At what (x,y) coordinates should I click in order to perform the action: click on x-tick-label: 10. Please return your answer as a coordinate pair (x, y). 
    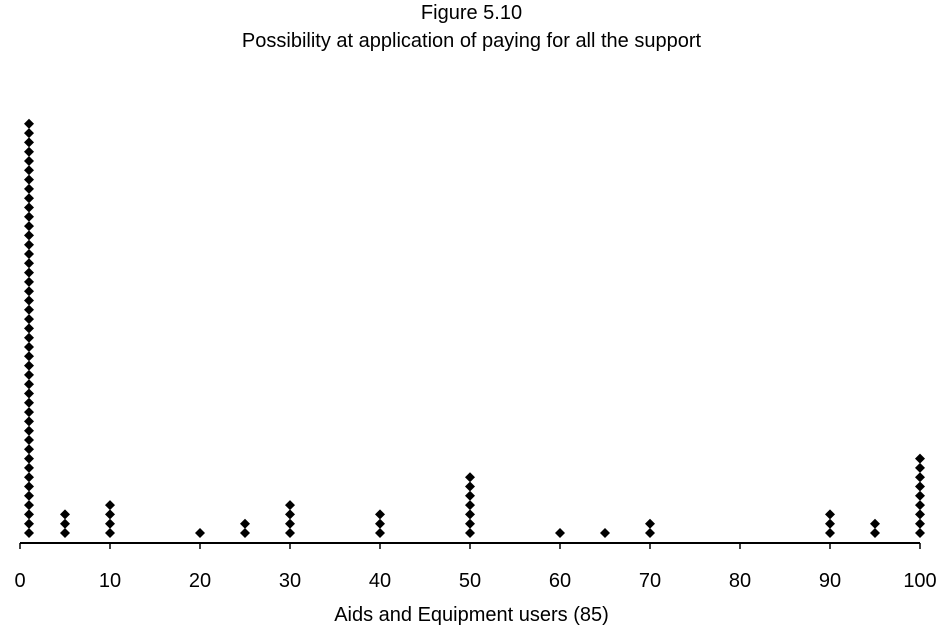
    Looking at the image, I should click on (110, 581).